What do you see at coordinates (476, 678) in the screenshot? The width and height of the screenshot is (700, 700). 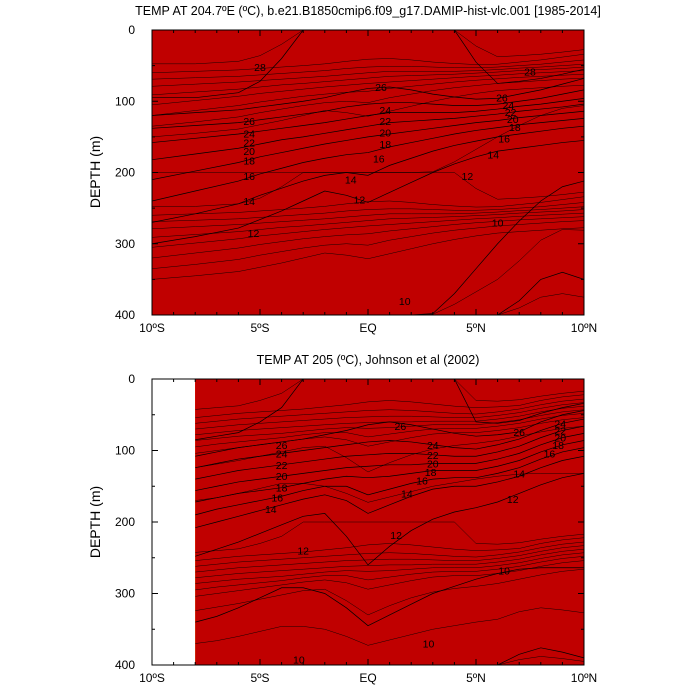 I see `x-tick-label: 5ºN` at bounding box center [476, 678].